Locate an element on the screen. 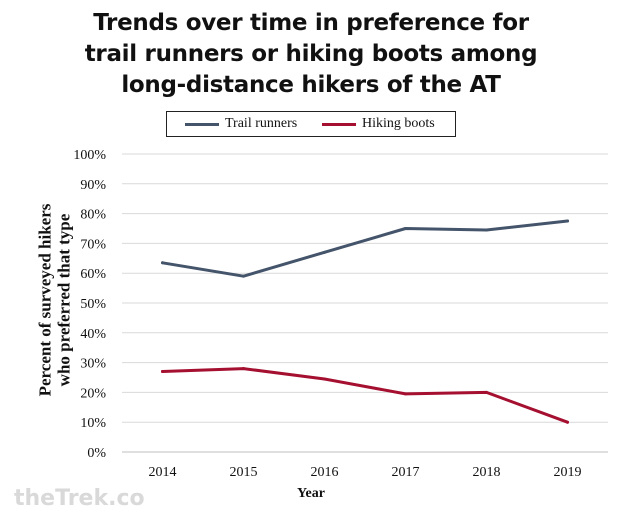 The height and width of the screenshot is (520, 622). legend: Trail runners Hiking boots is located at coordinates (311, 124).